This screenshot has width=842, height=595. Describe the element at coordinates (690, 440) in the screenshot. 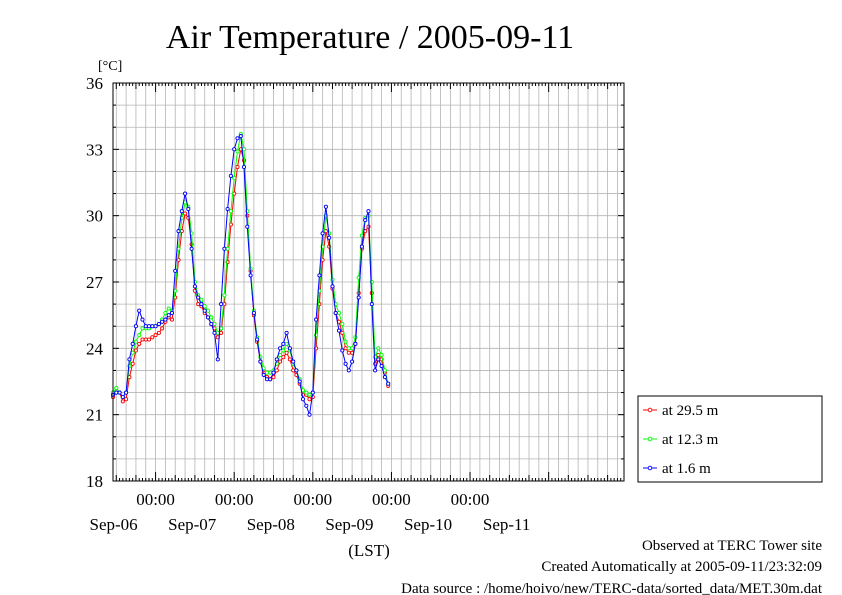

I see `legend-label: at 12.3 m` at that location.